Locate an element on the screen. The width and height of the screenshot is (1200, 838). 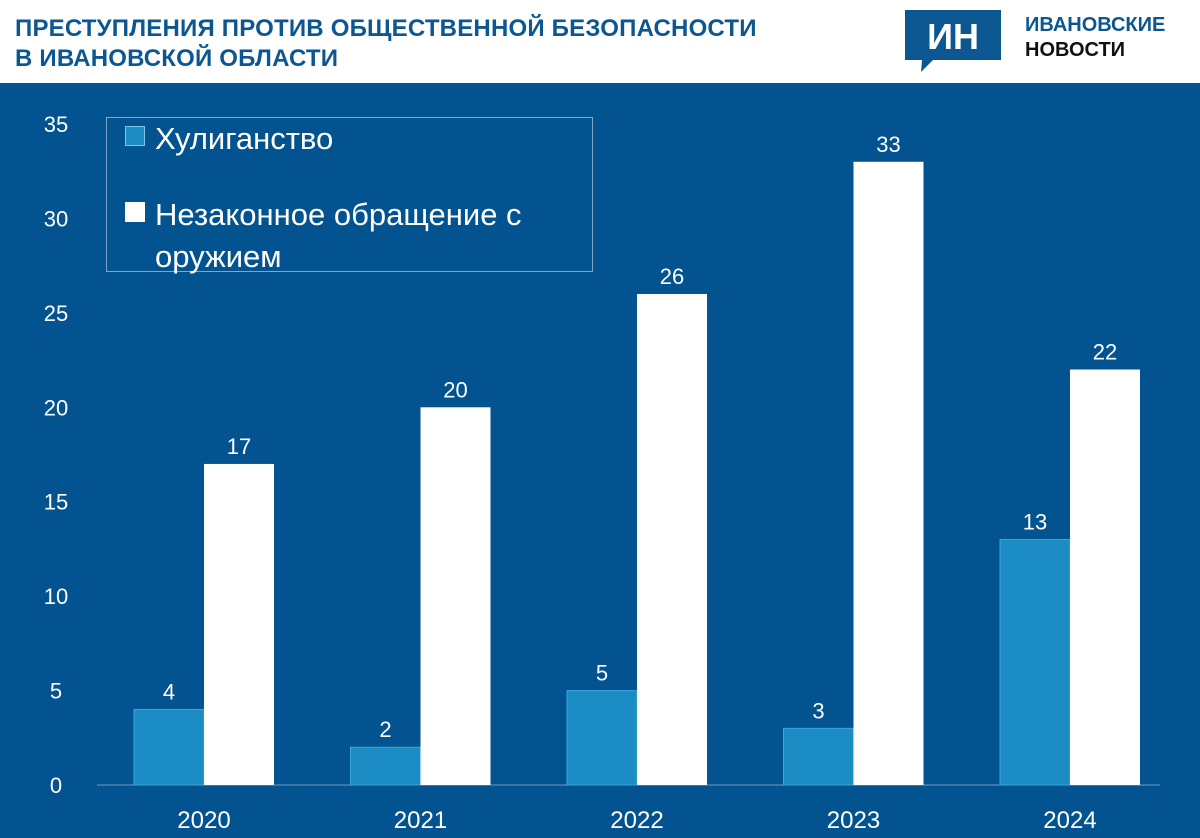
y-tick-label: 30 is located at coordinates (56, 218).